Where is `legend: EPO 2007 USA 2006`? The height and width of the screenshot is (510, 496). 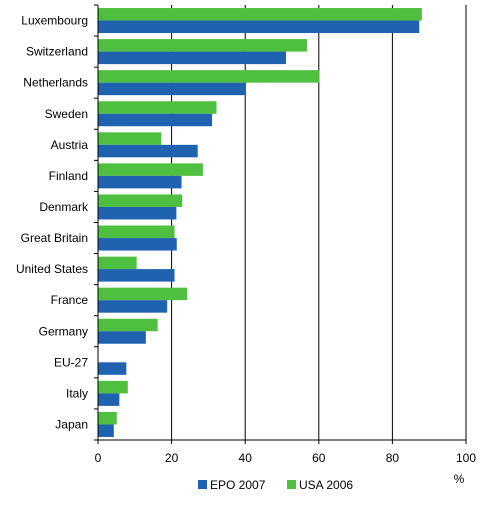
legend: EPO 2007 USA 2006 is located at coordinates (275, 485).